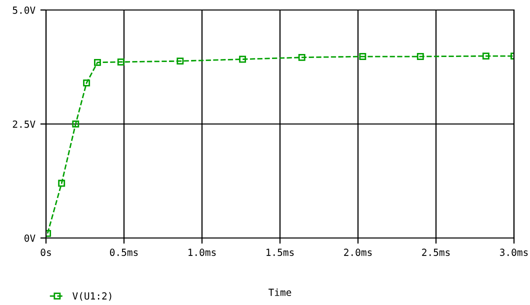 This screenshot has height=305, width=530. Describe the element at coordinates (280, 252) in the screenshot. I see `x-tick-label: 1.5ms` at that location.